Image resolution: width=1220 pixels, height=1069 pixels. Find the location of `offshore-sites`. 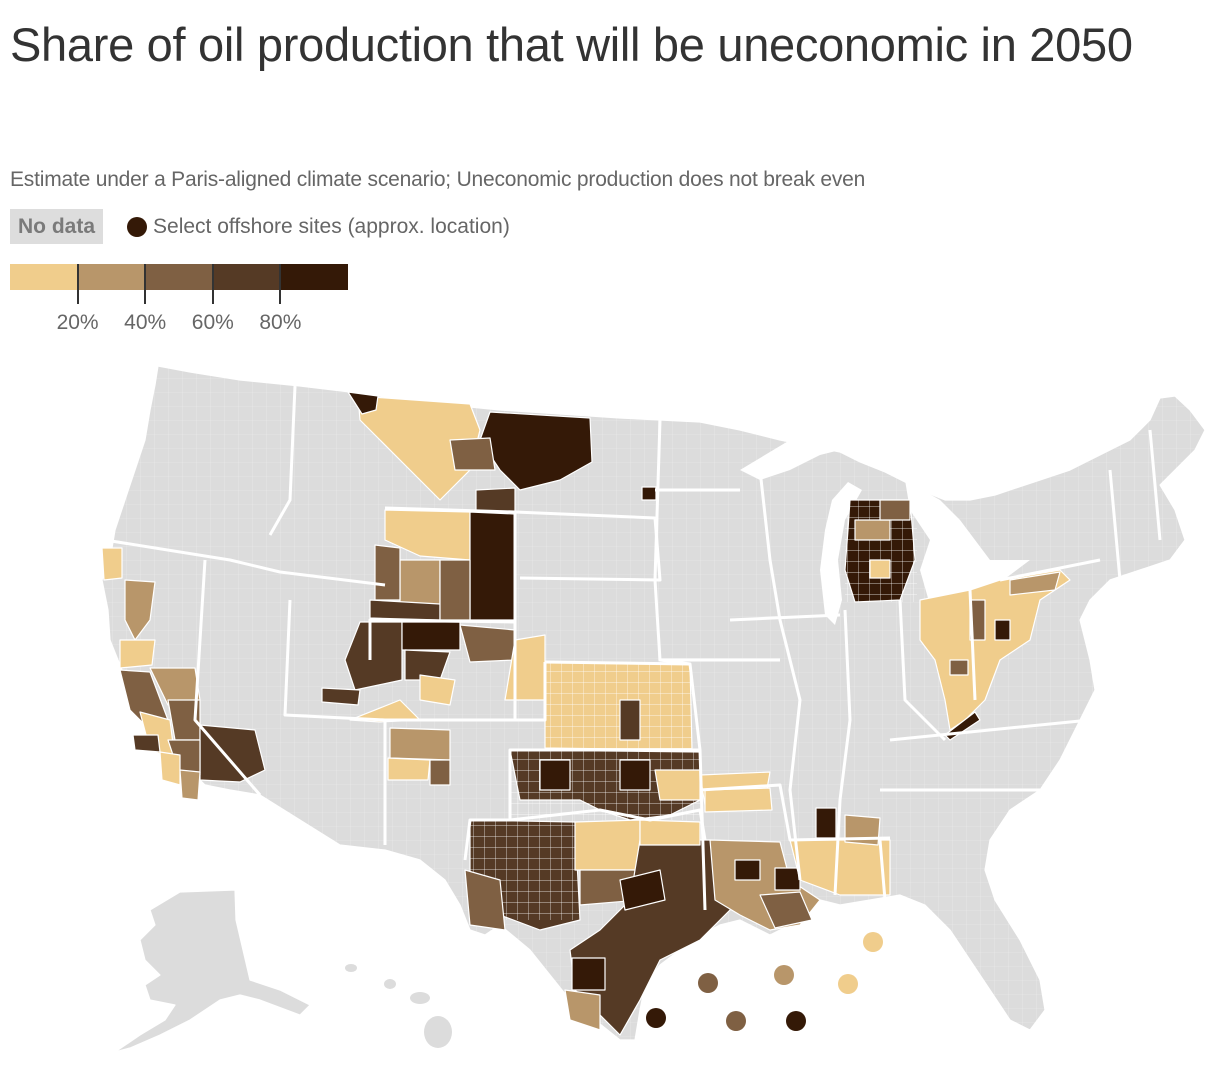

offshore-sites is located at coordinates (764, 981).